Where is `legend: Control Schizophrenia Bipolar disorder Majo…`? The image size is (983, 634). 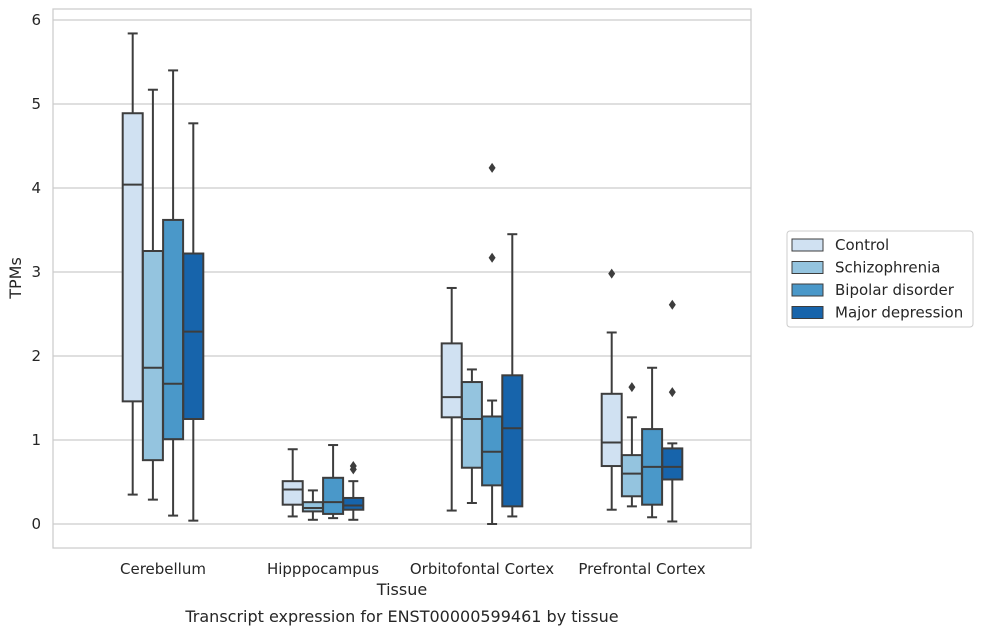
legend: Control Schizophrenia Bipolar disorder Majo… is located at coordinates (880, 279).